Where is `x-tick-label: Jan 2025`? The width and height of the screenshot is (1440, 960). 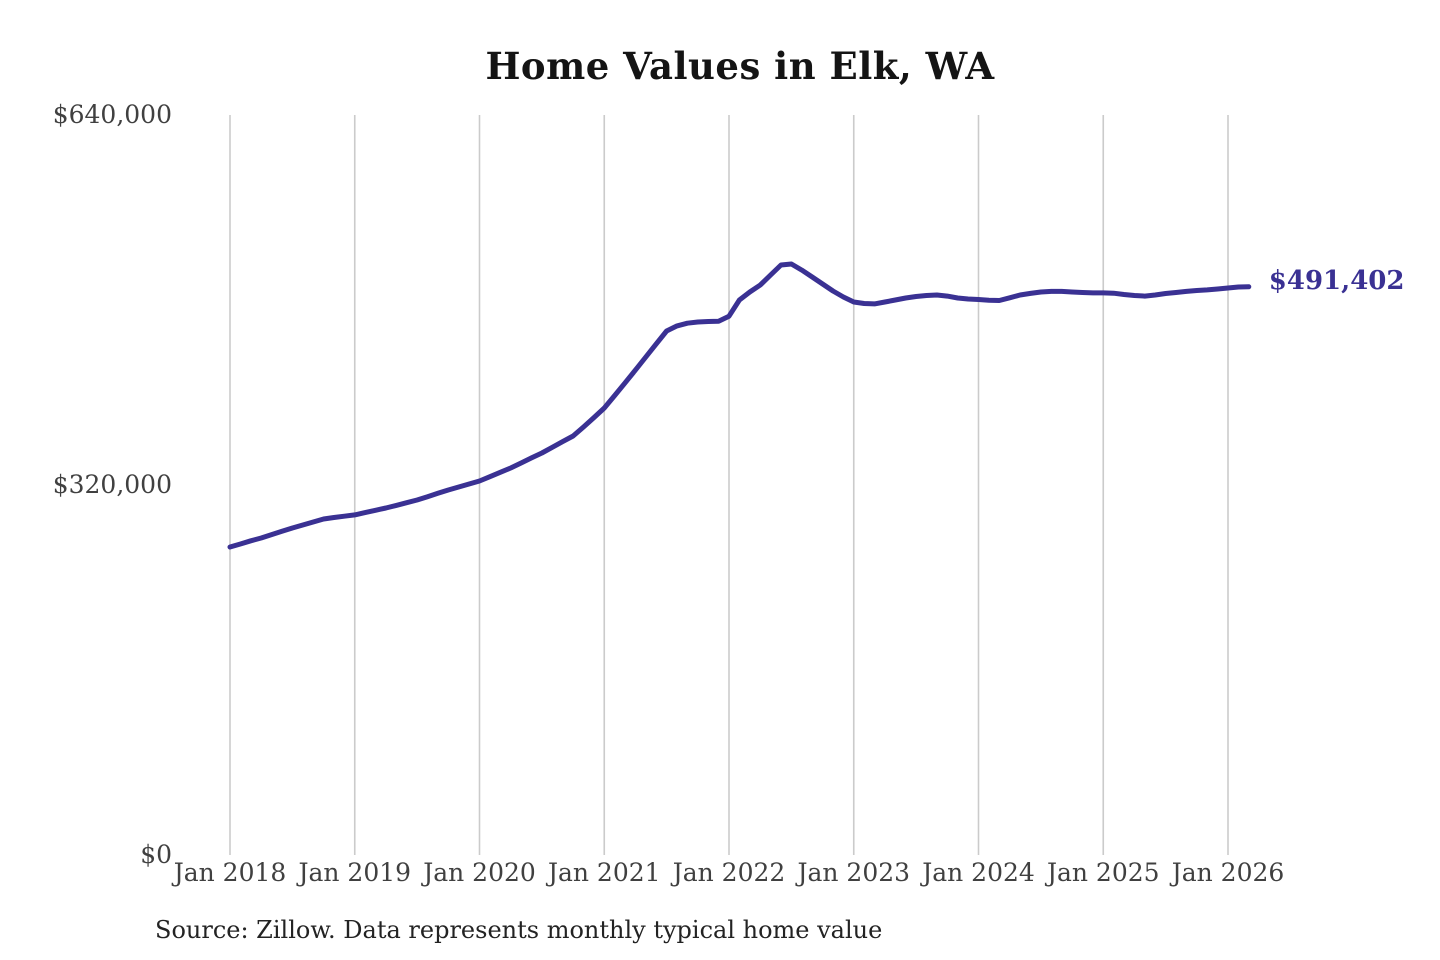 x-tick-label: Jan 2025 is located at coordinates (1103, 872).